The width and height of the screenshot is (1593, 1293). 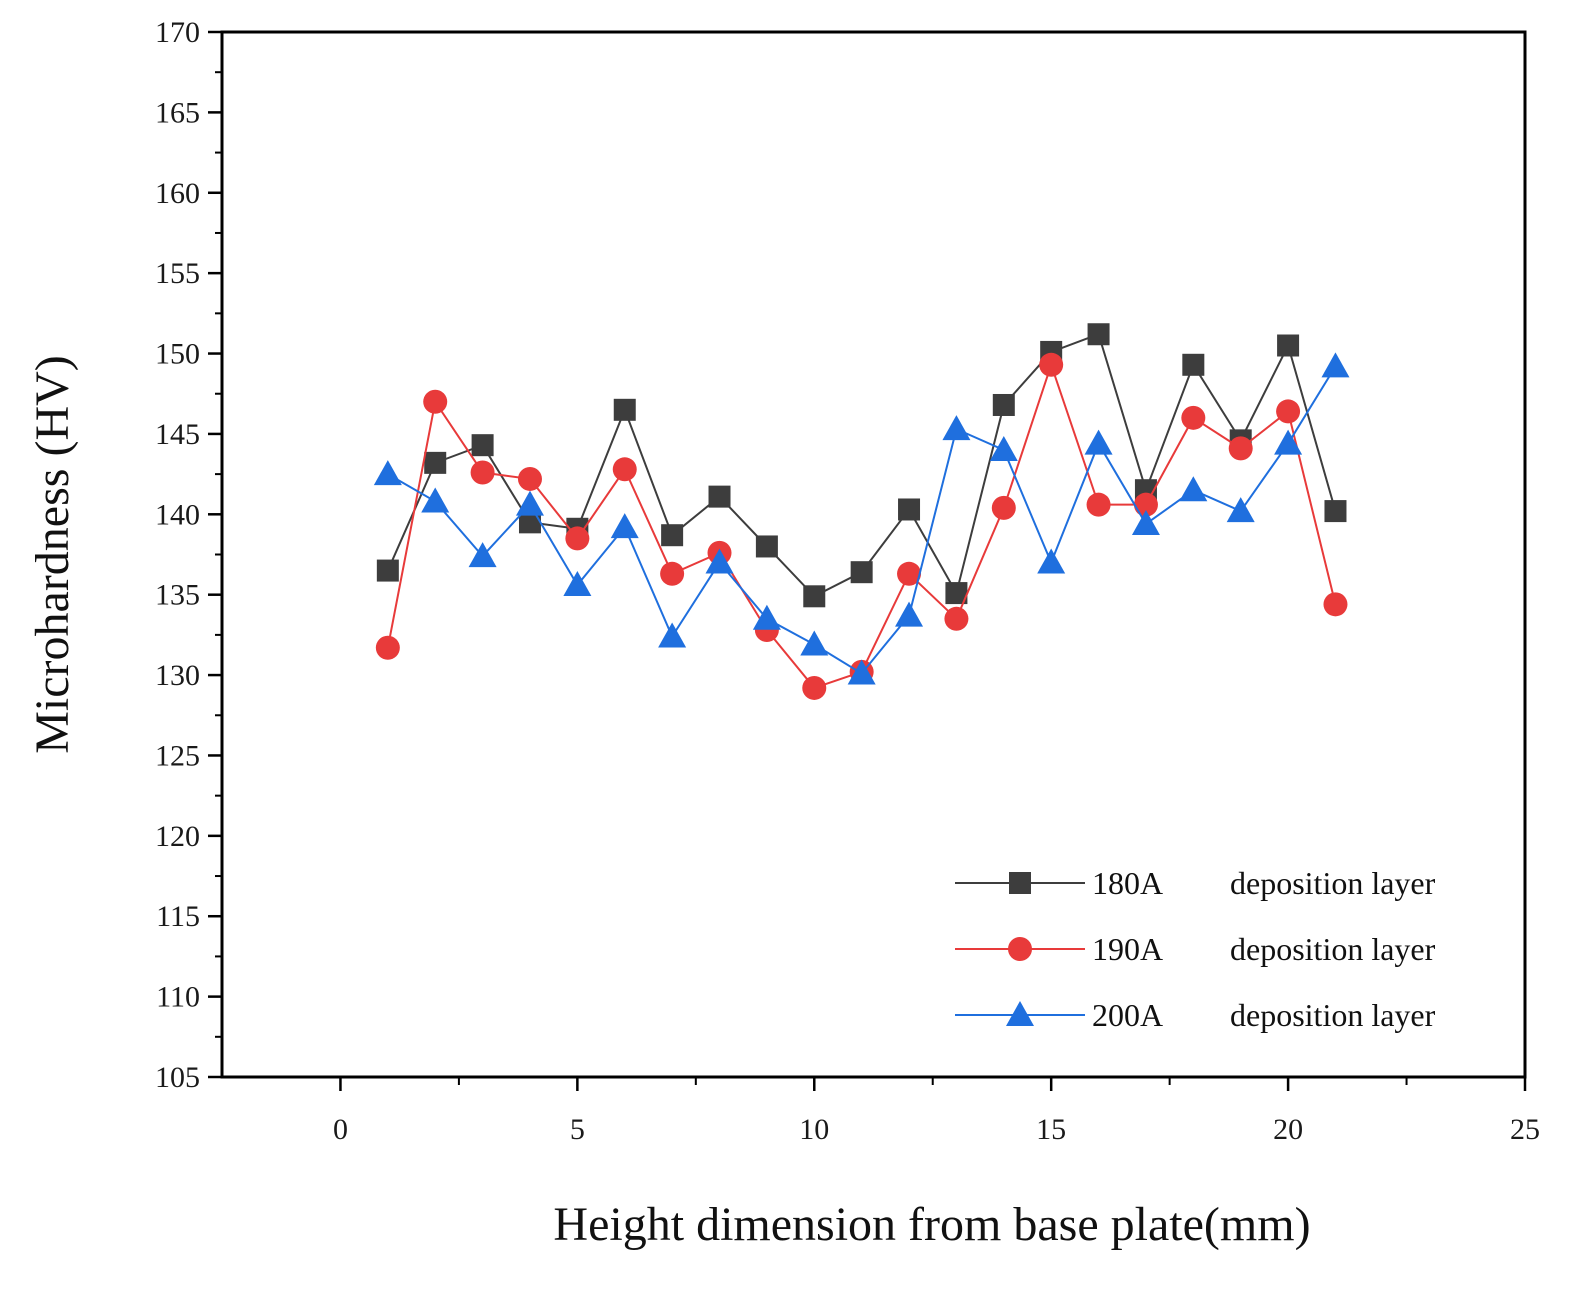 I want to click on y-tick-label: 130, so click(x=177, y=675).